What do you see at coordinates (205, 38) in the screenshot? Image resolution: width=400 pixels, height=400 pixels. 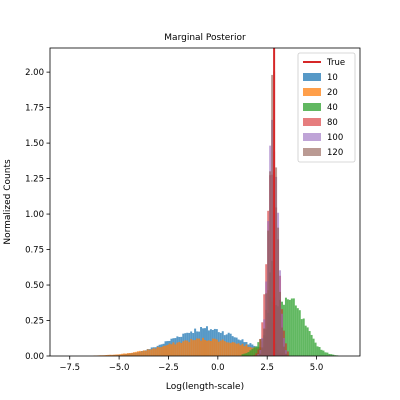 I see `chart-title: Marginal Posterior` at bounding box center [205, 38].